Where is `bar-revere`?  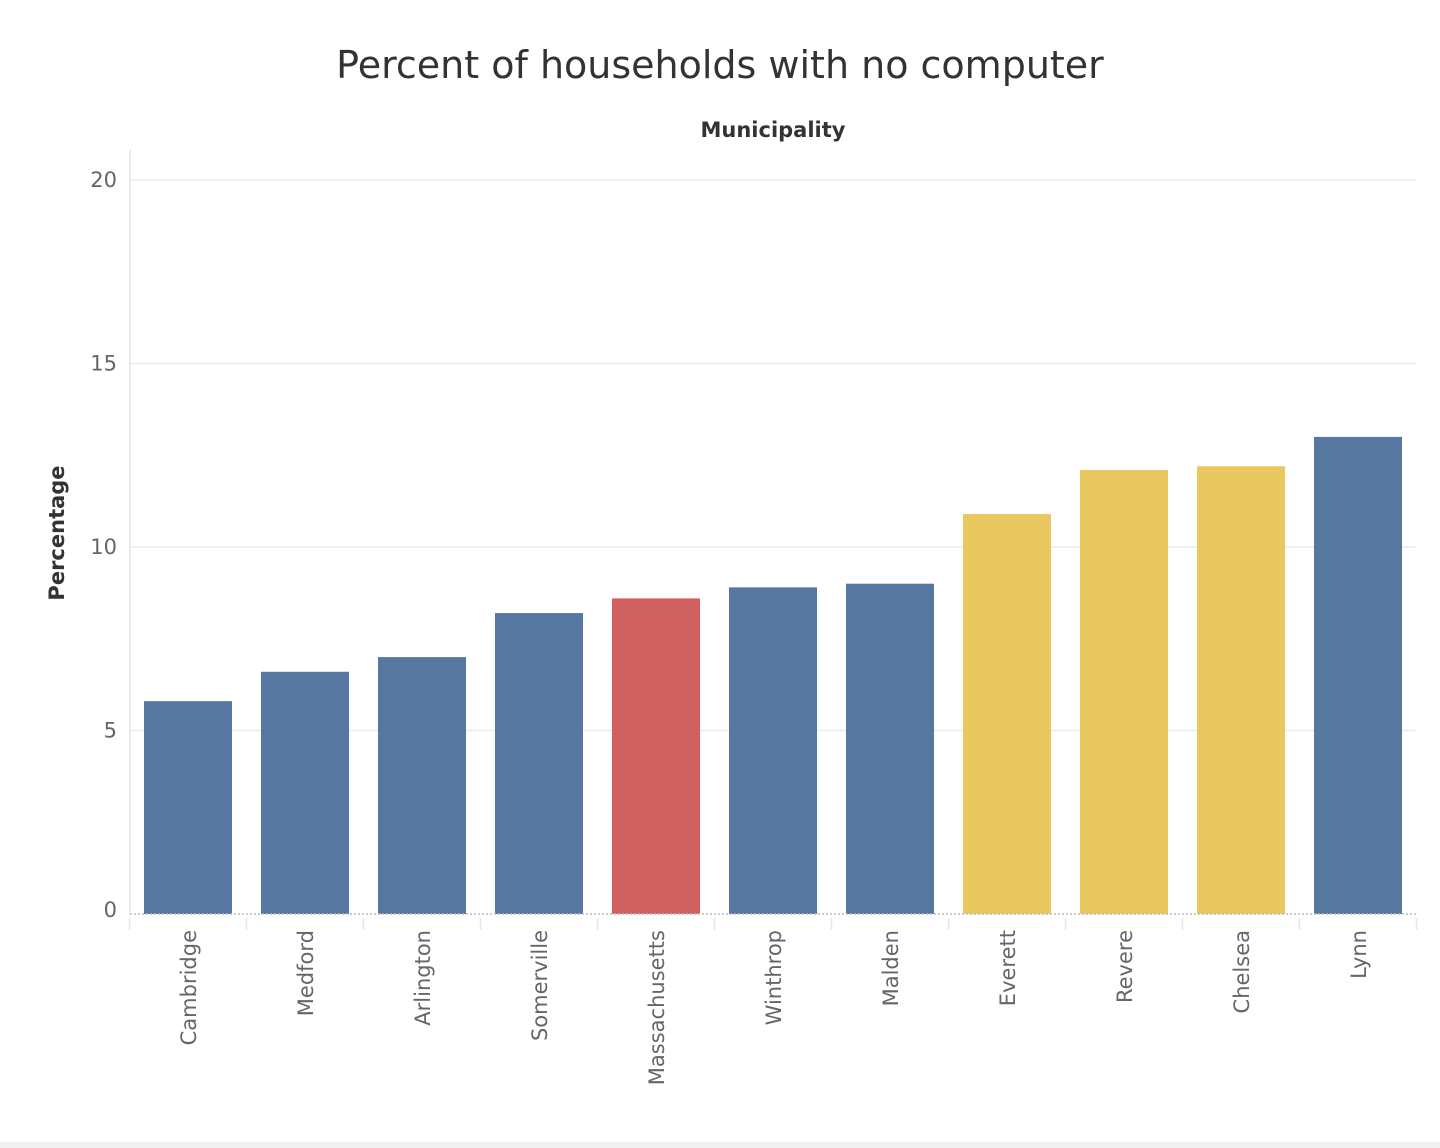
bar-revere is located at coordinates (1124, 691).